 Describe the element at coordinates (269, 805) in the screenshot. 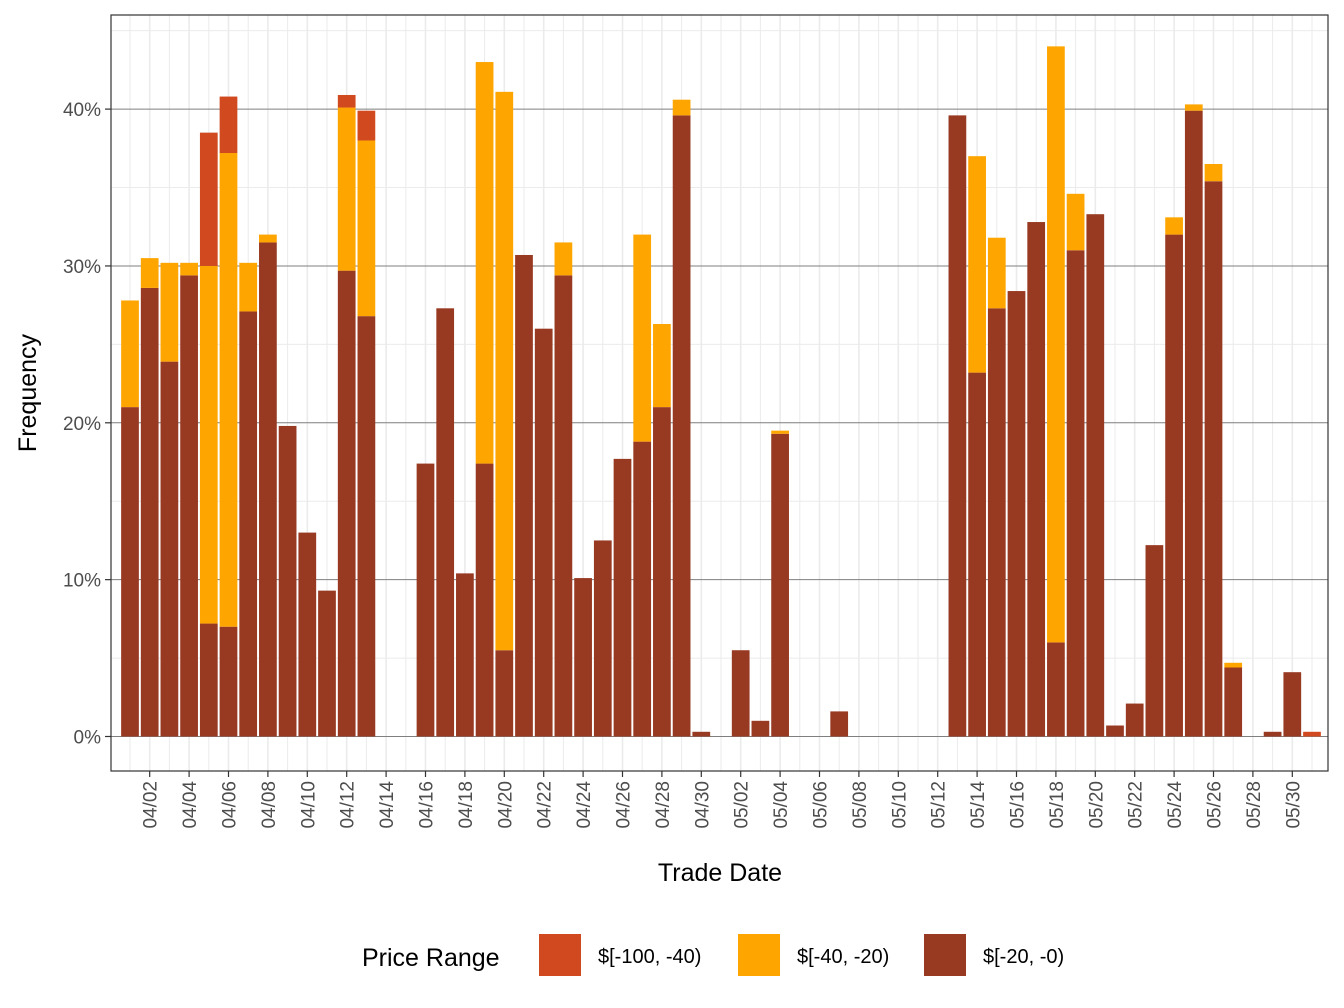

I see `x-tick-label: 04/08` at that location.